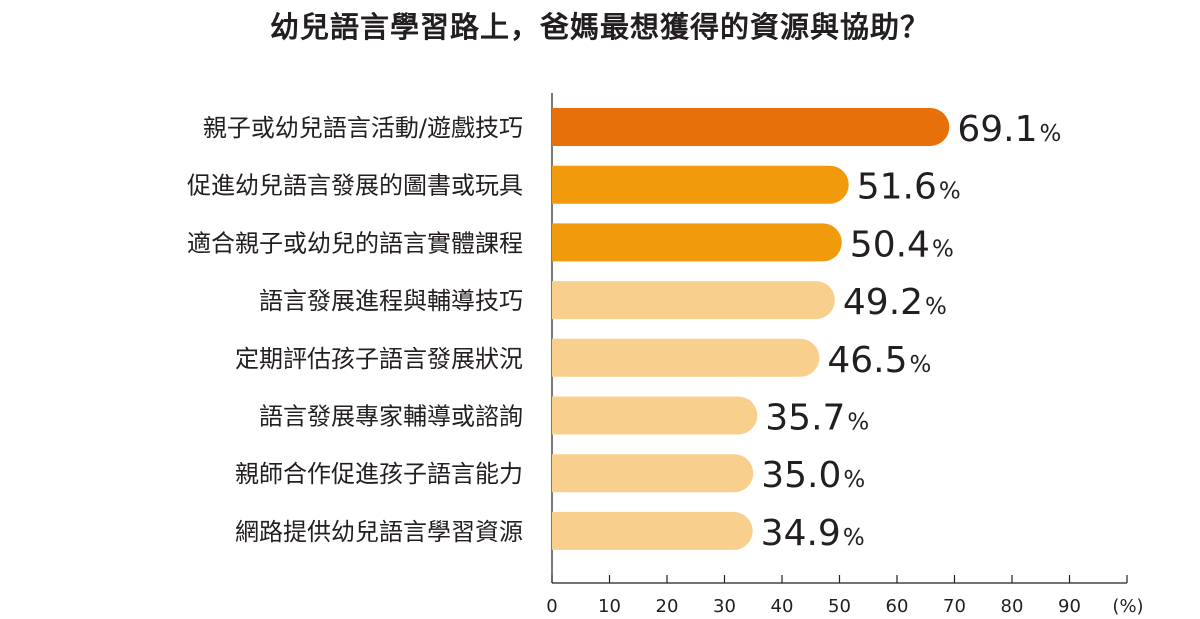 The height and width of the screenshot is (619, 1200). Describe the element at coordinates (839, 606) in the screenshot. I see `x-tick-label: 50` at that location.